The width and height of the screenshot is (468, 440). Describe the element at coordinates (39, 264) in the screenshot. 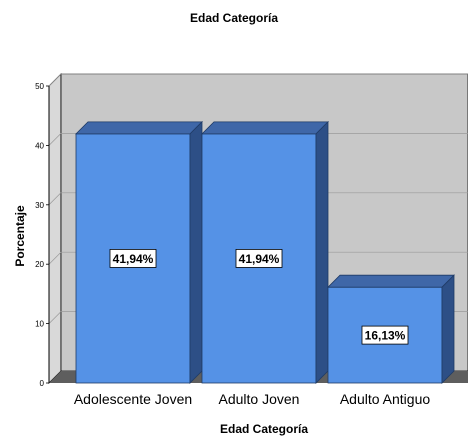

I see `y-tick-label: 20` at that location.